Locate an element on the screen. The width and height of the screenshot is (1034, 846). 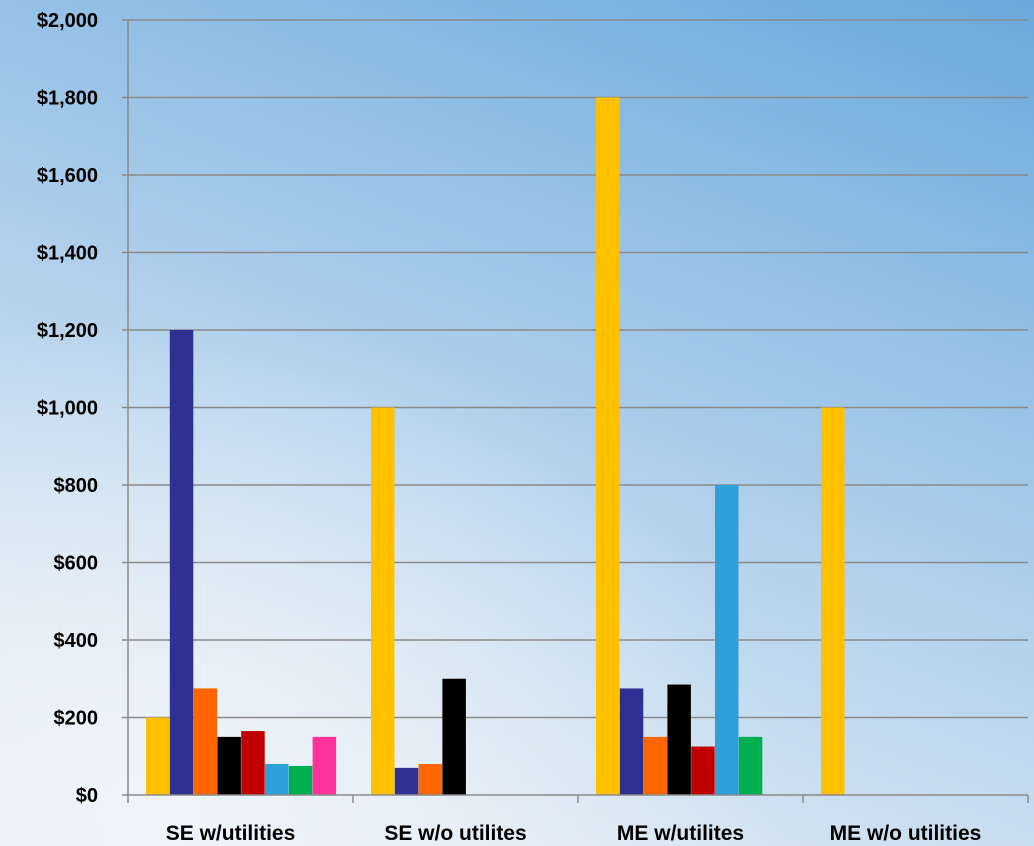
y-tick-label: $1,200 is located at coordinates (67, 331).